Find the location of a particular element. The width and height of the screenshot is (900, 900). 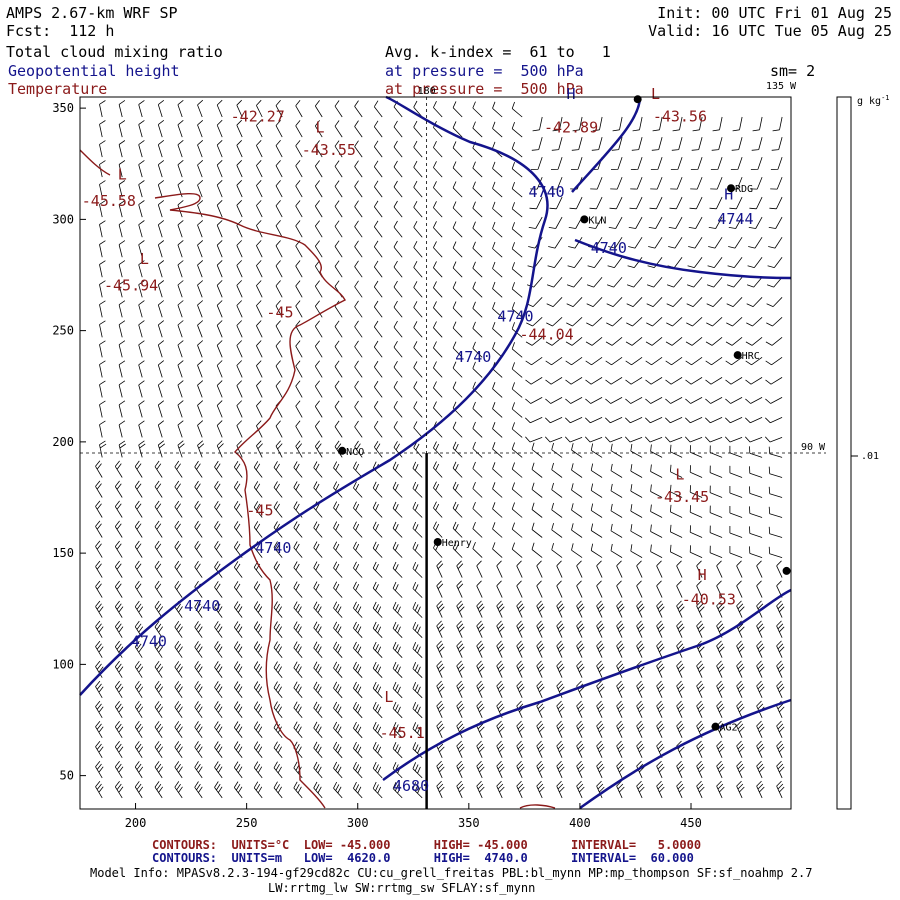

x-tick-label: 350 is located at coordinates (469, 823).